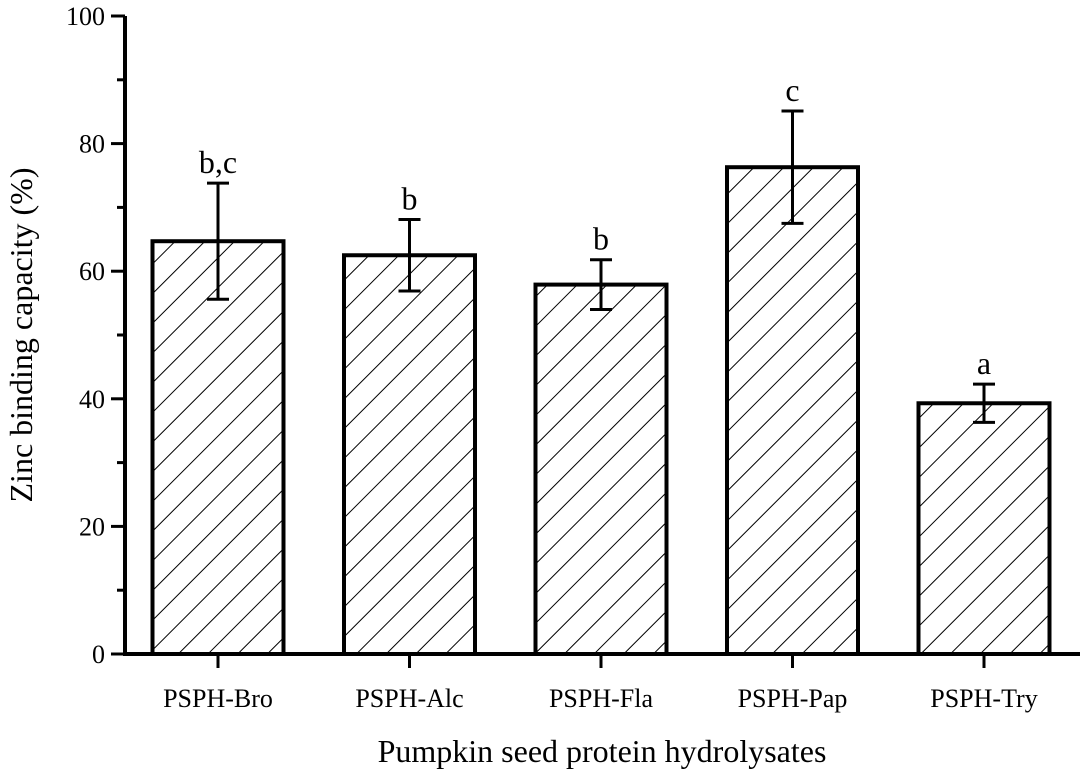 The image size is (1084, 780). I want to click on y-tick-label: 80, so click(92, 144).